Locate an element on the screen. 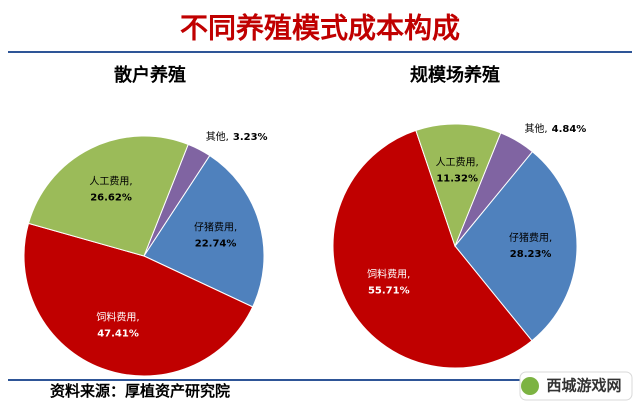 The height and width of the screenshot is (403, 640). value-label: 3.23% is located at coordinates (250, 137).